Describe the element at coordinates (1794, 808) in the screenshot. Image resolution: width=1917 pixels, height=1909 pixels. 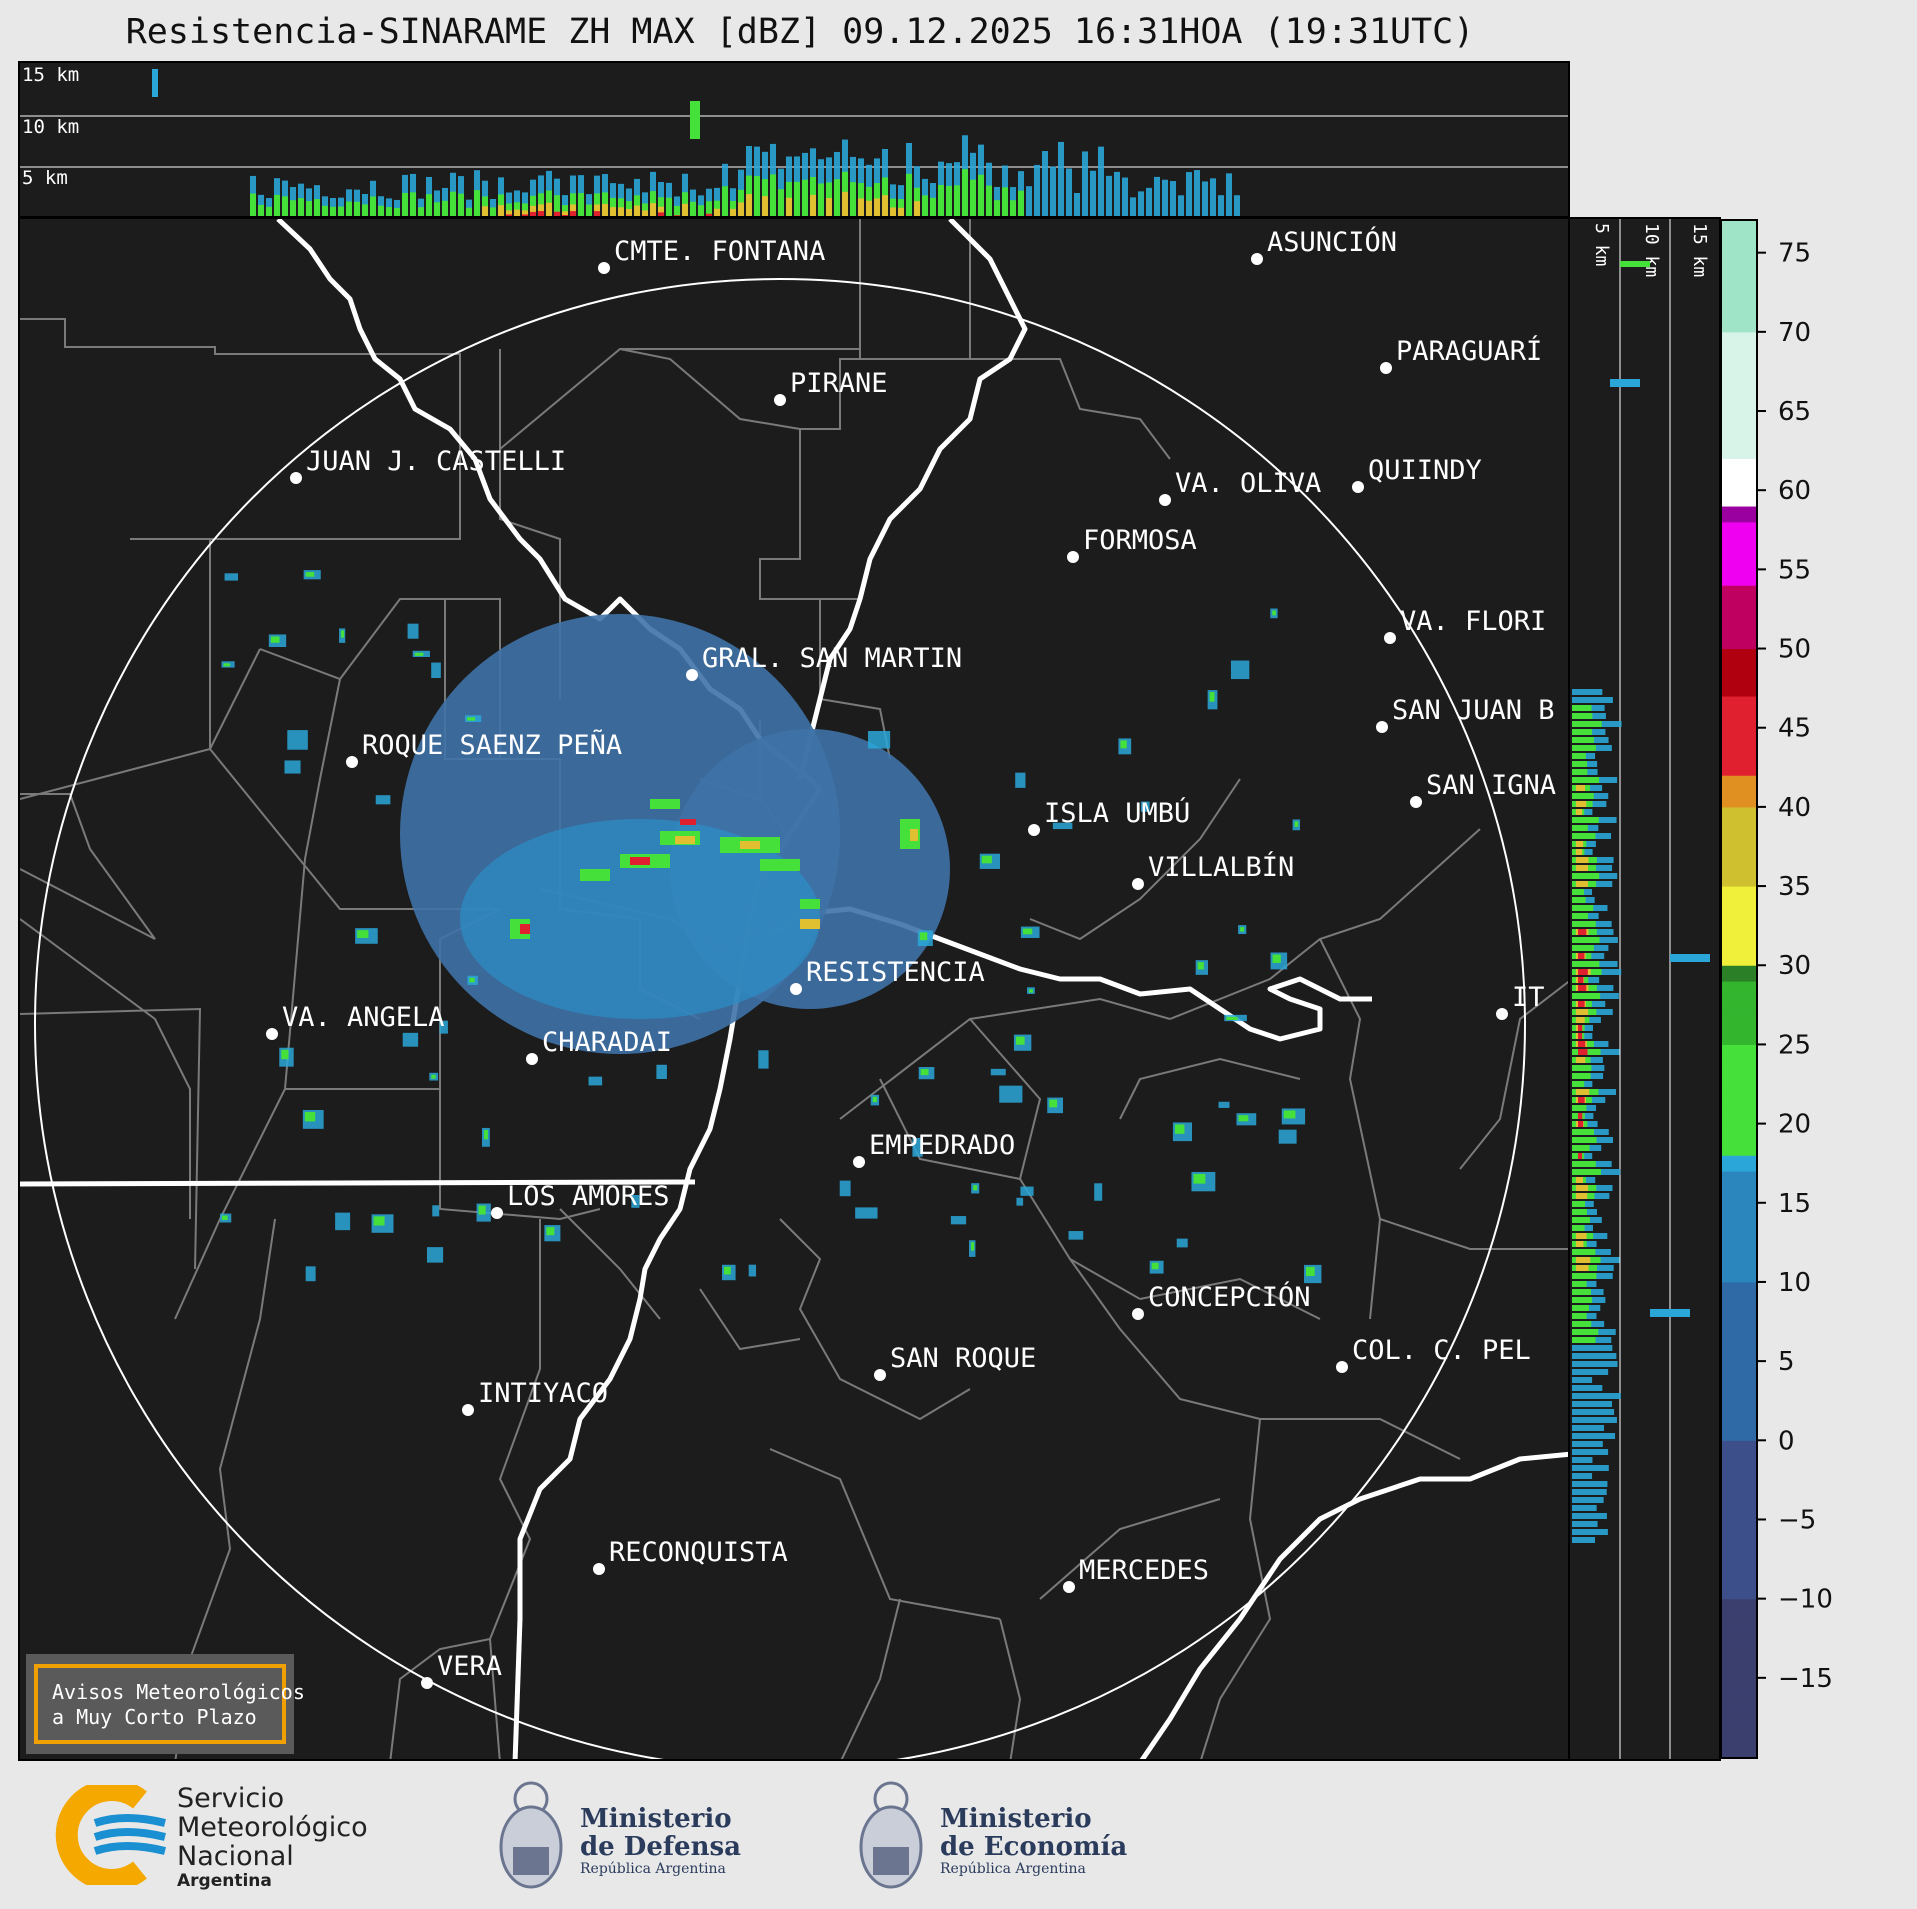
I see `colorbar-tick-label: 40` at that location.